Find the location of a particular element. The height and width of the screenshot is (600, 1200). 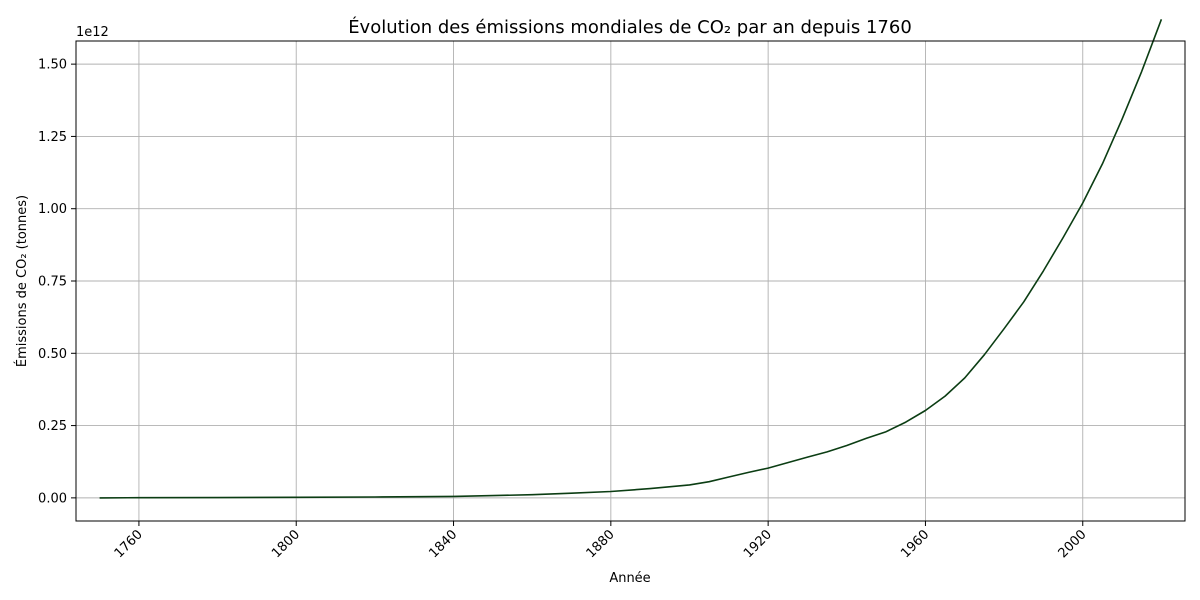

y-axis-label: Émissions de CO₂ (tonnes) is located at coordinates (22, 281).